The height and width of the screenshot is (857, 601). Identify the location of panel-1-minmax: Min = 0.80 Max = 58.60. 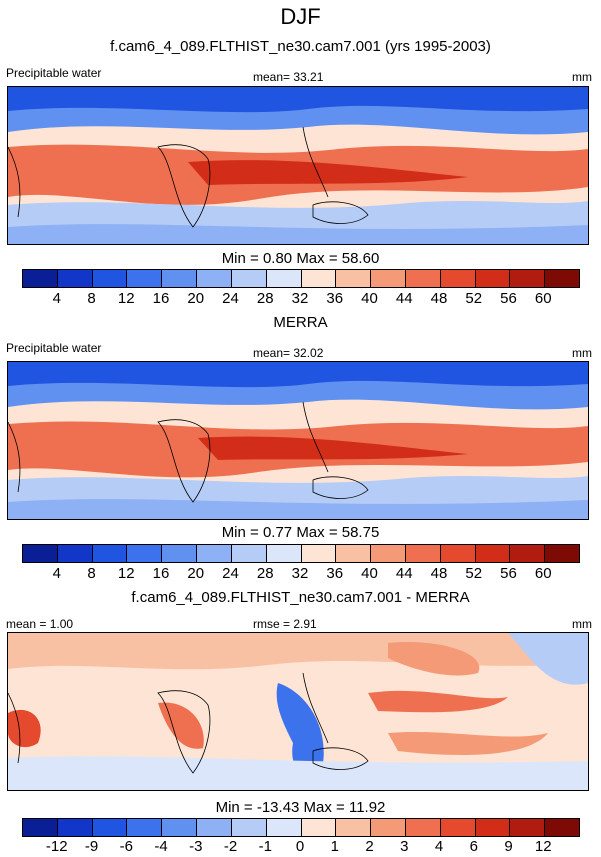
(300, 258).